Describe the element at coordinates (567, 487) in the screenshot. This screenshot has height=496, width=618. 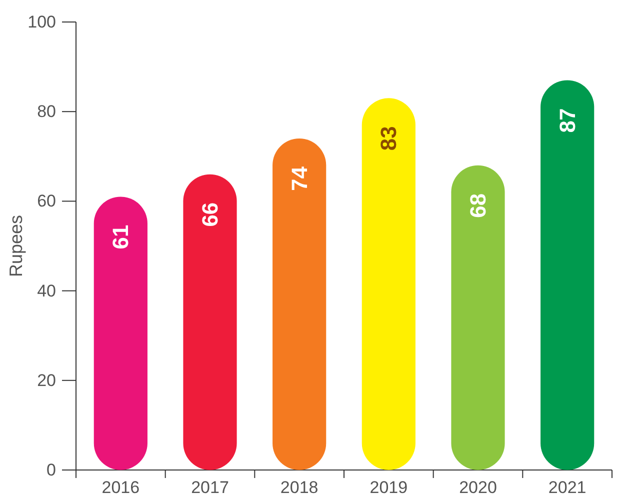
I see `x-tick-label: 2021` at that location.